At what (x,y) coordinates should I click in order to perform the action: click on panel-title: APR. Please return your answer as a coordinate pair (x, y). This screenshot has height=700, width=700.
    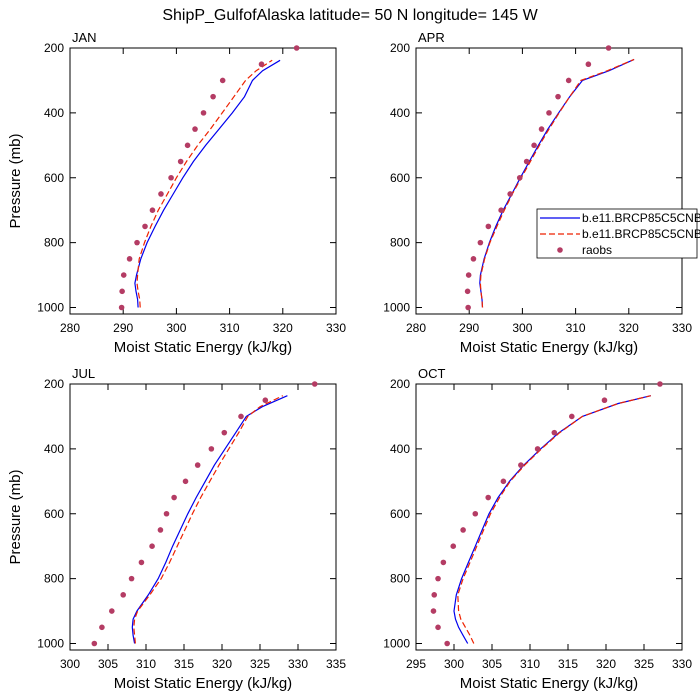
    Looking at the image, I should click on (431, 37).